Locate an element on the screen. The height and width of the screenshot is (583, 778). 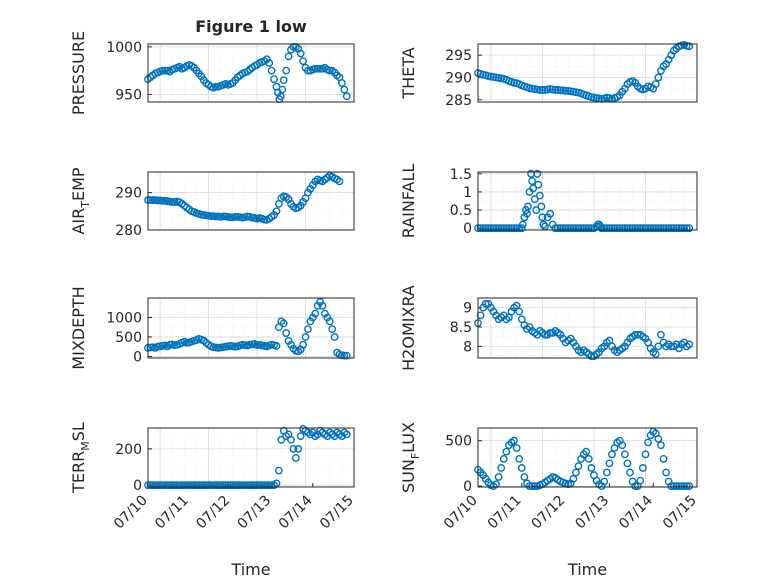
y-tick-label: 285 is located at coordinates (458, 101).